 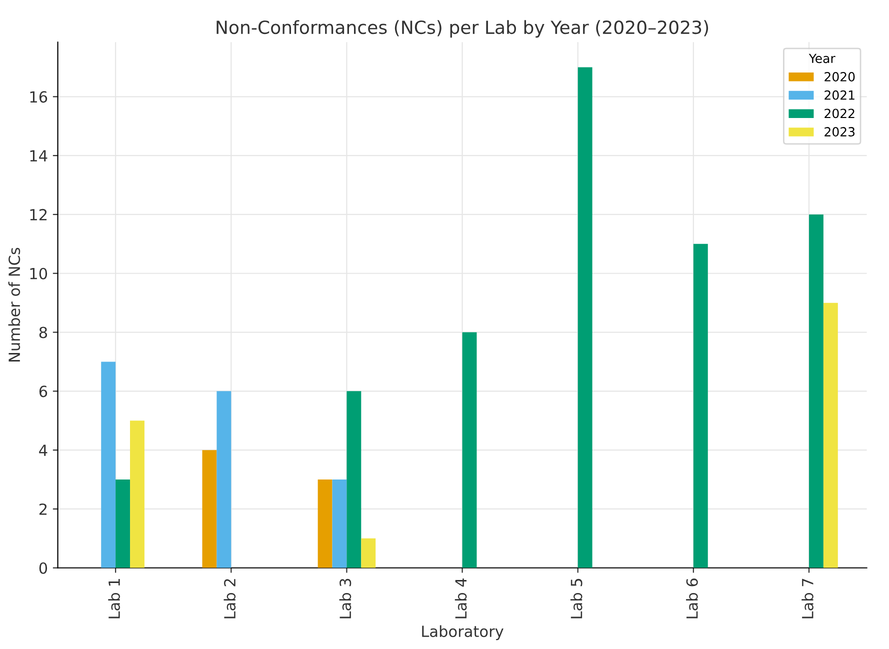 I want to click on y-tick-label: 8, so click(x=43, y=332).